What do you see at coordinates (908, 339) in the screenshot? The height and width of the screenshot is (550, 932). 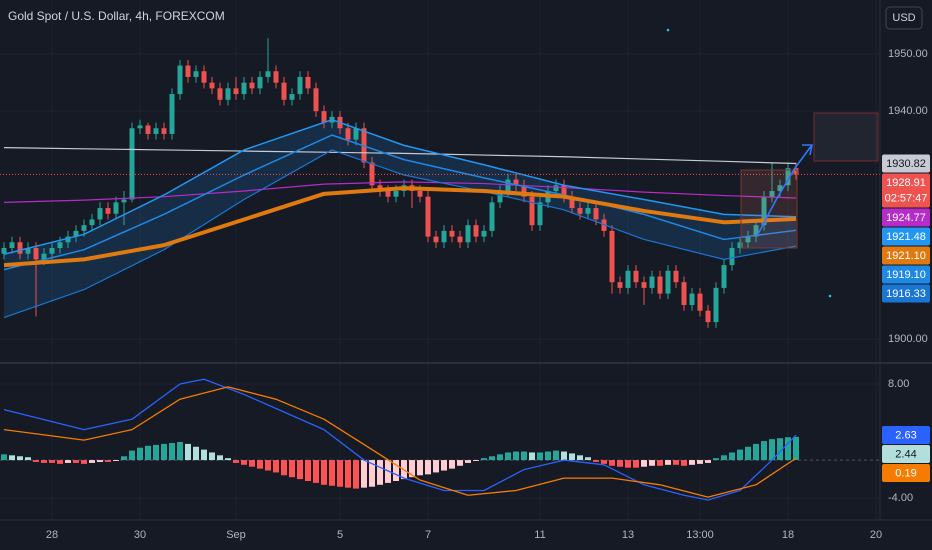 I see `y-tick-label: 1900.00` at bounding box center [908, 339].